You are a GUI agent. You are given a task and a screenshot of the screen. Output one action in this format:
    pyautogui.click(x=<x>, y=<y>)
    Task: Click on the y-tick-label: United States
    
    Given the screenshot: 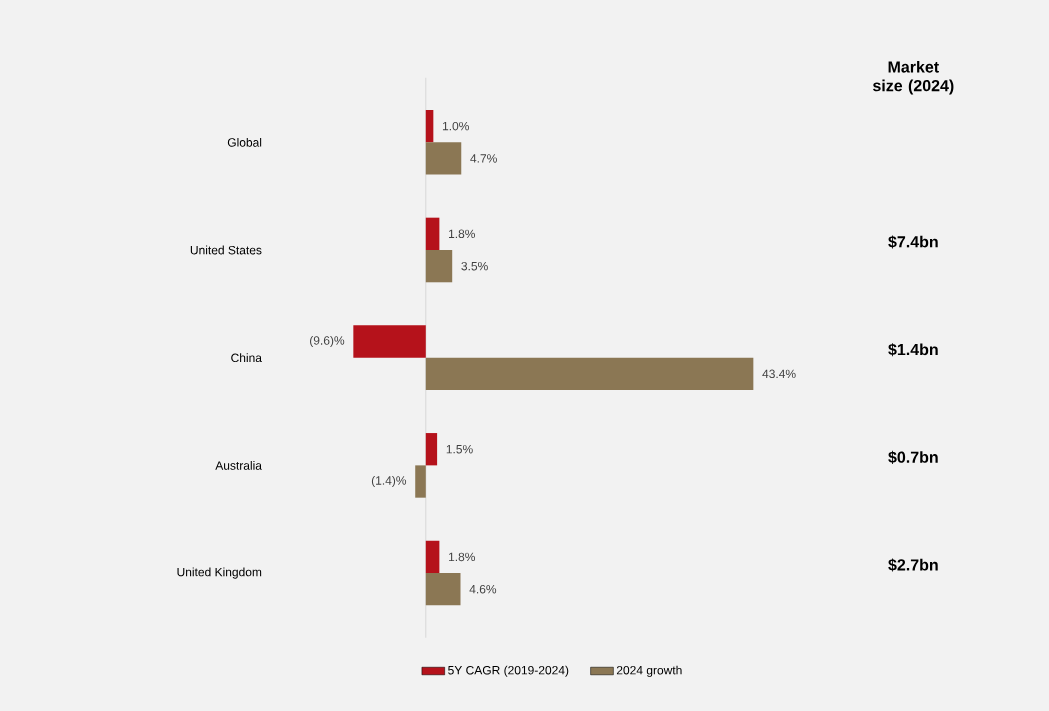 What is the action you would take?
    pyautogui.click(x=226, y=250)
    